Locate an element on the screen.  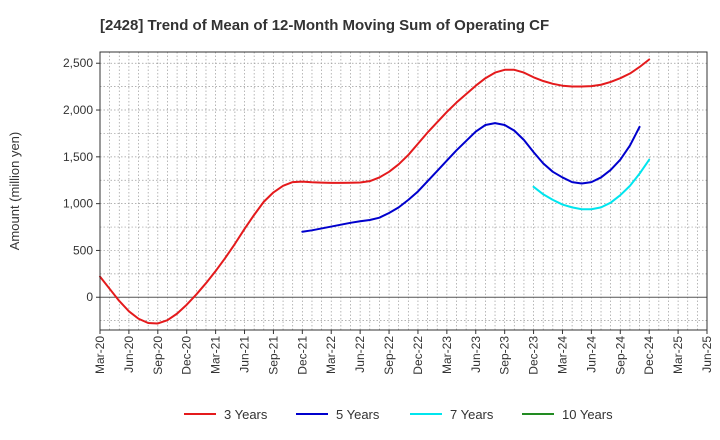
legend: 3 Years 5 Years 7 Years 10 Years is located at coordinates (398, 414).